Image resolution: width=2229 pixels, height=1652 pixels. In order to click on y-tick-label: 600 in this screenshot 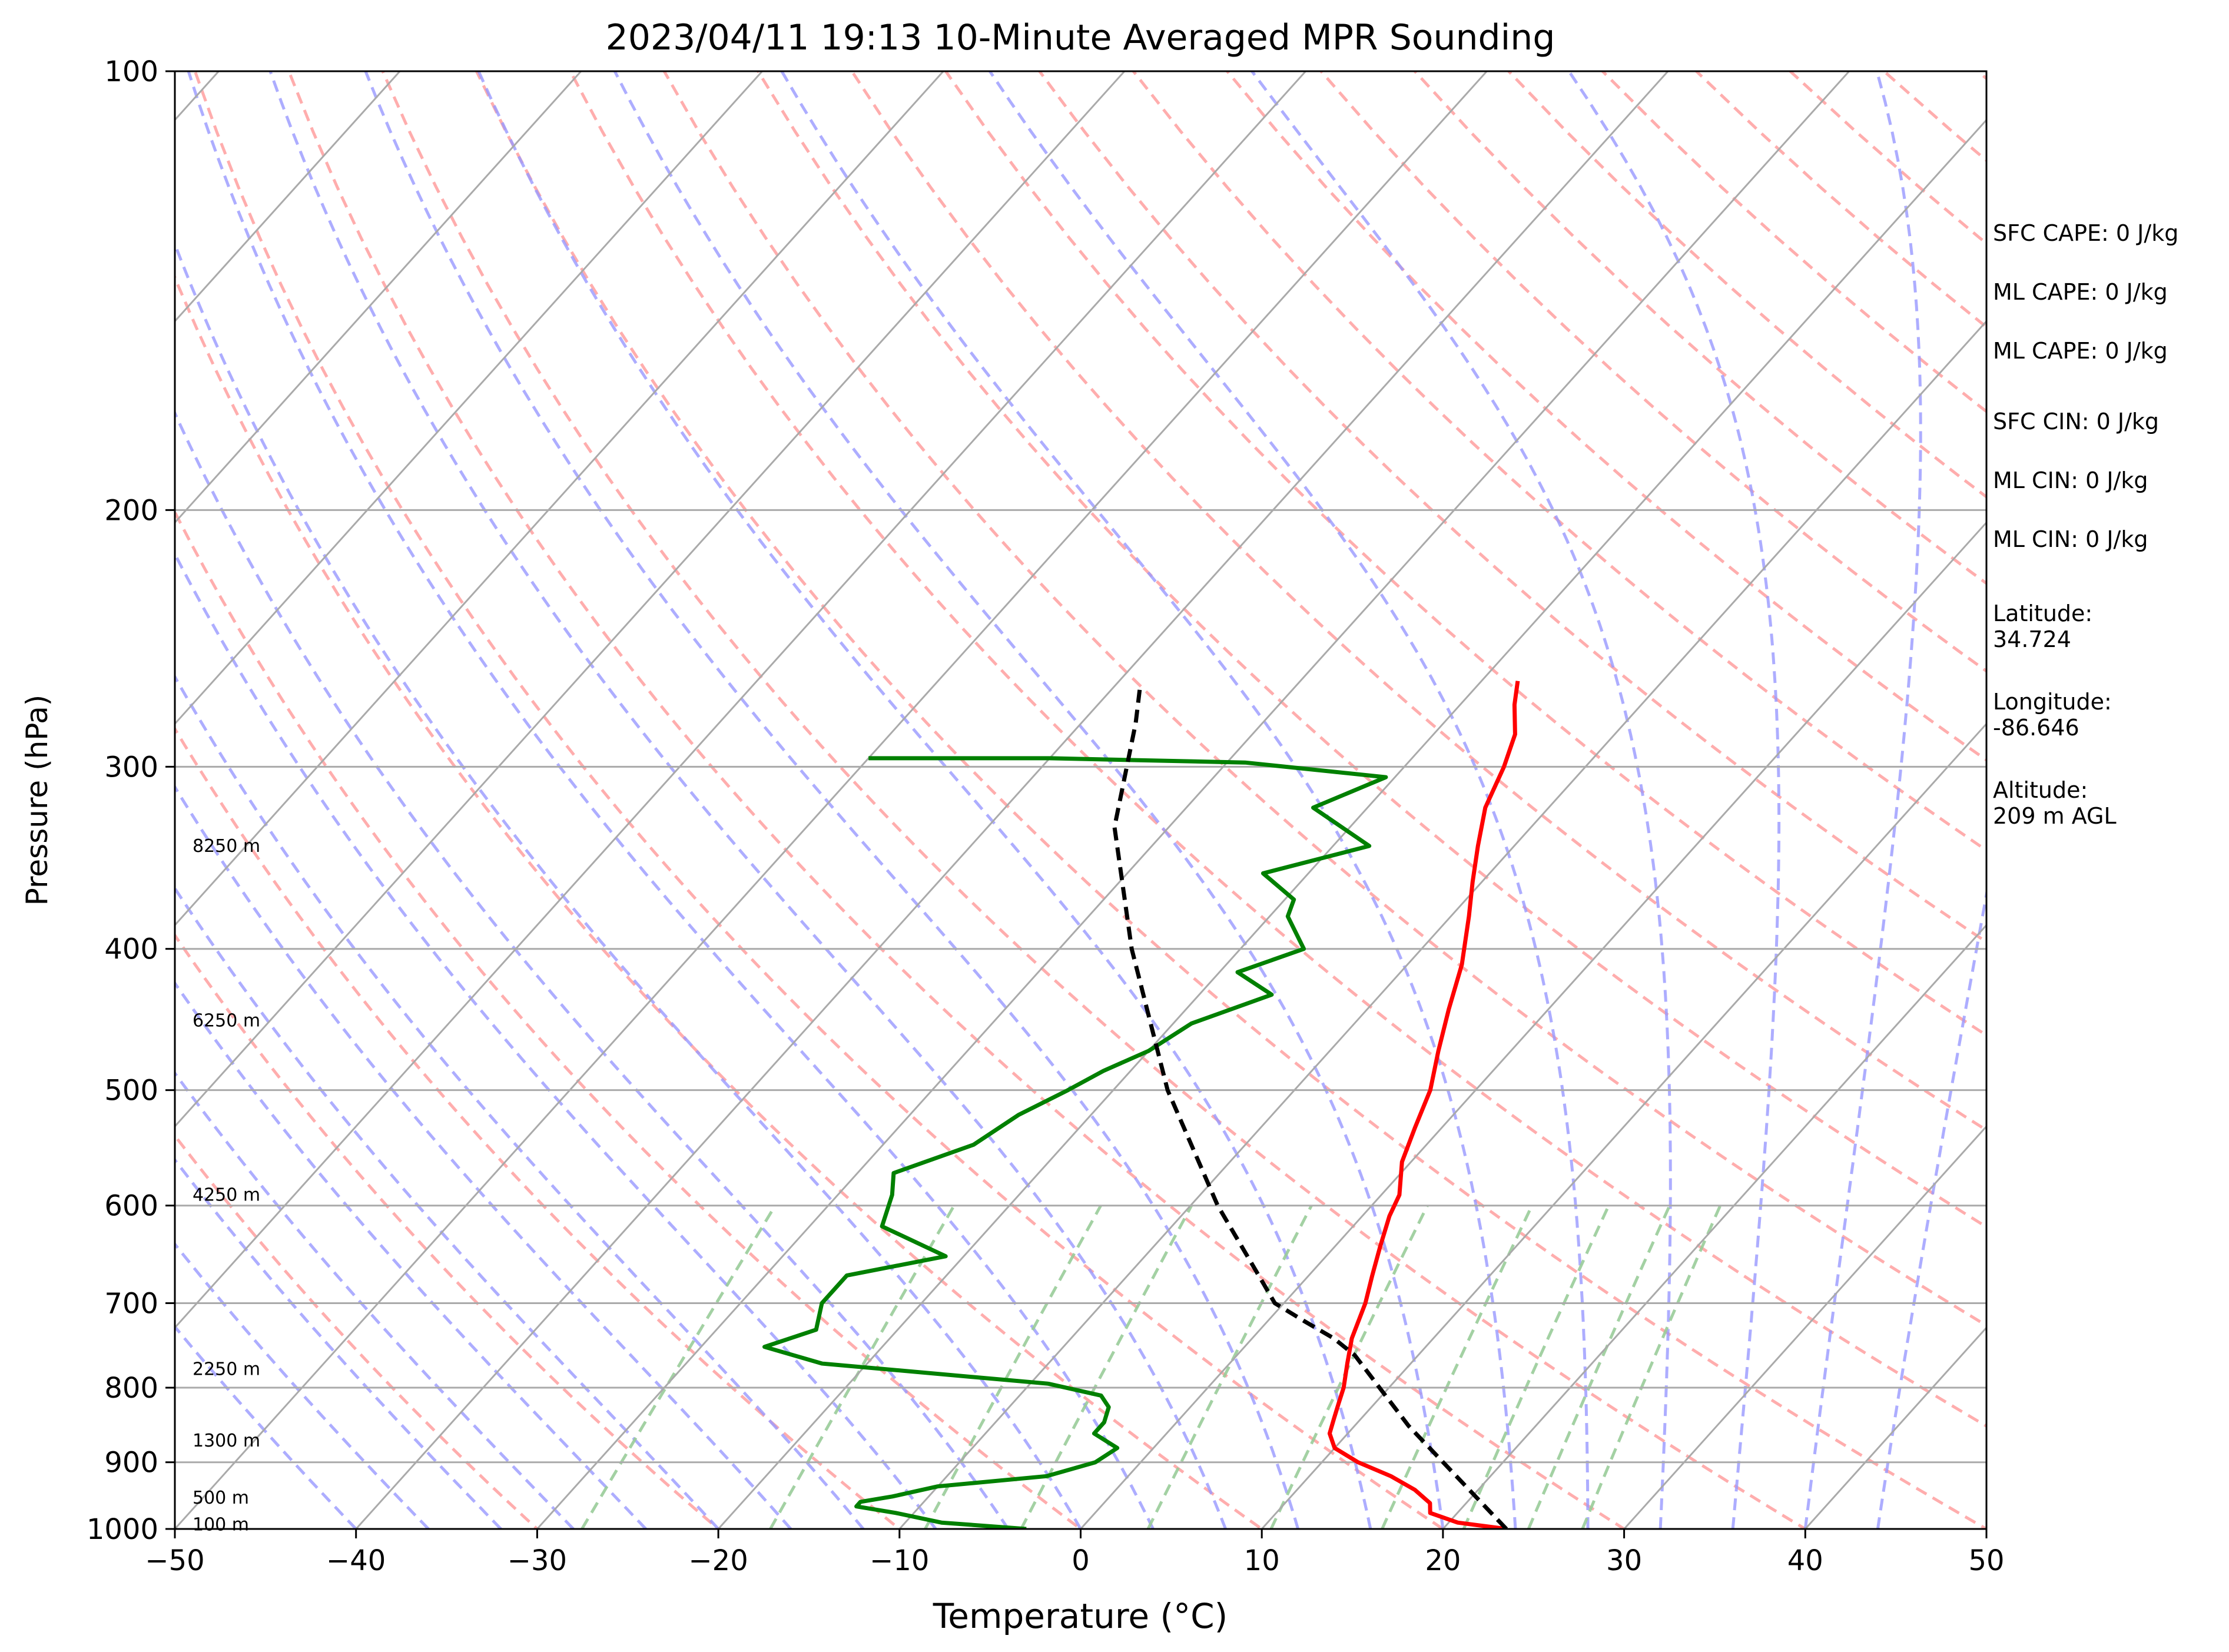, I will do `click(131, 1206)`.